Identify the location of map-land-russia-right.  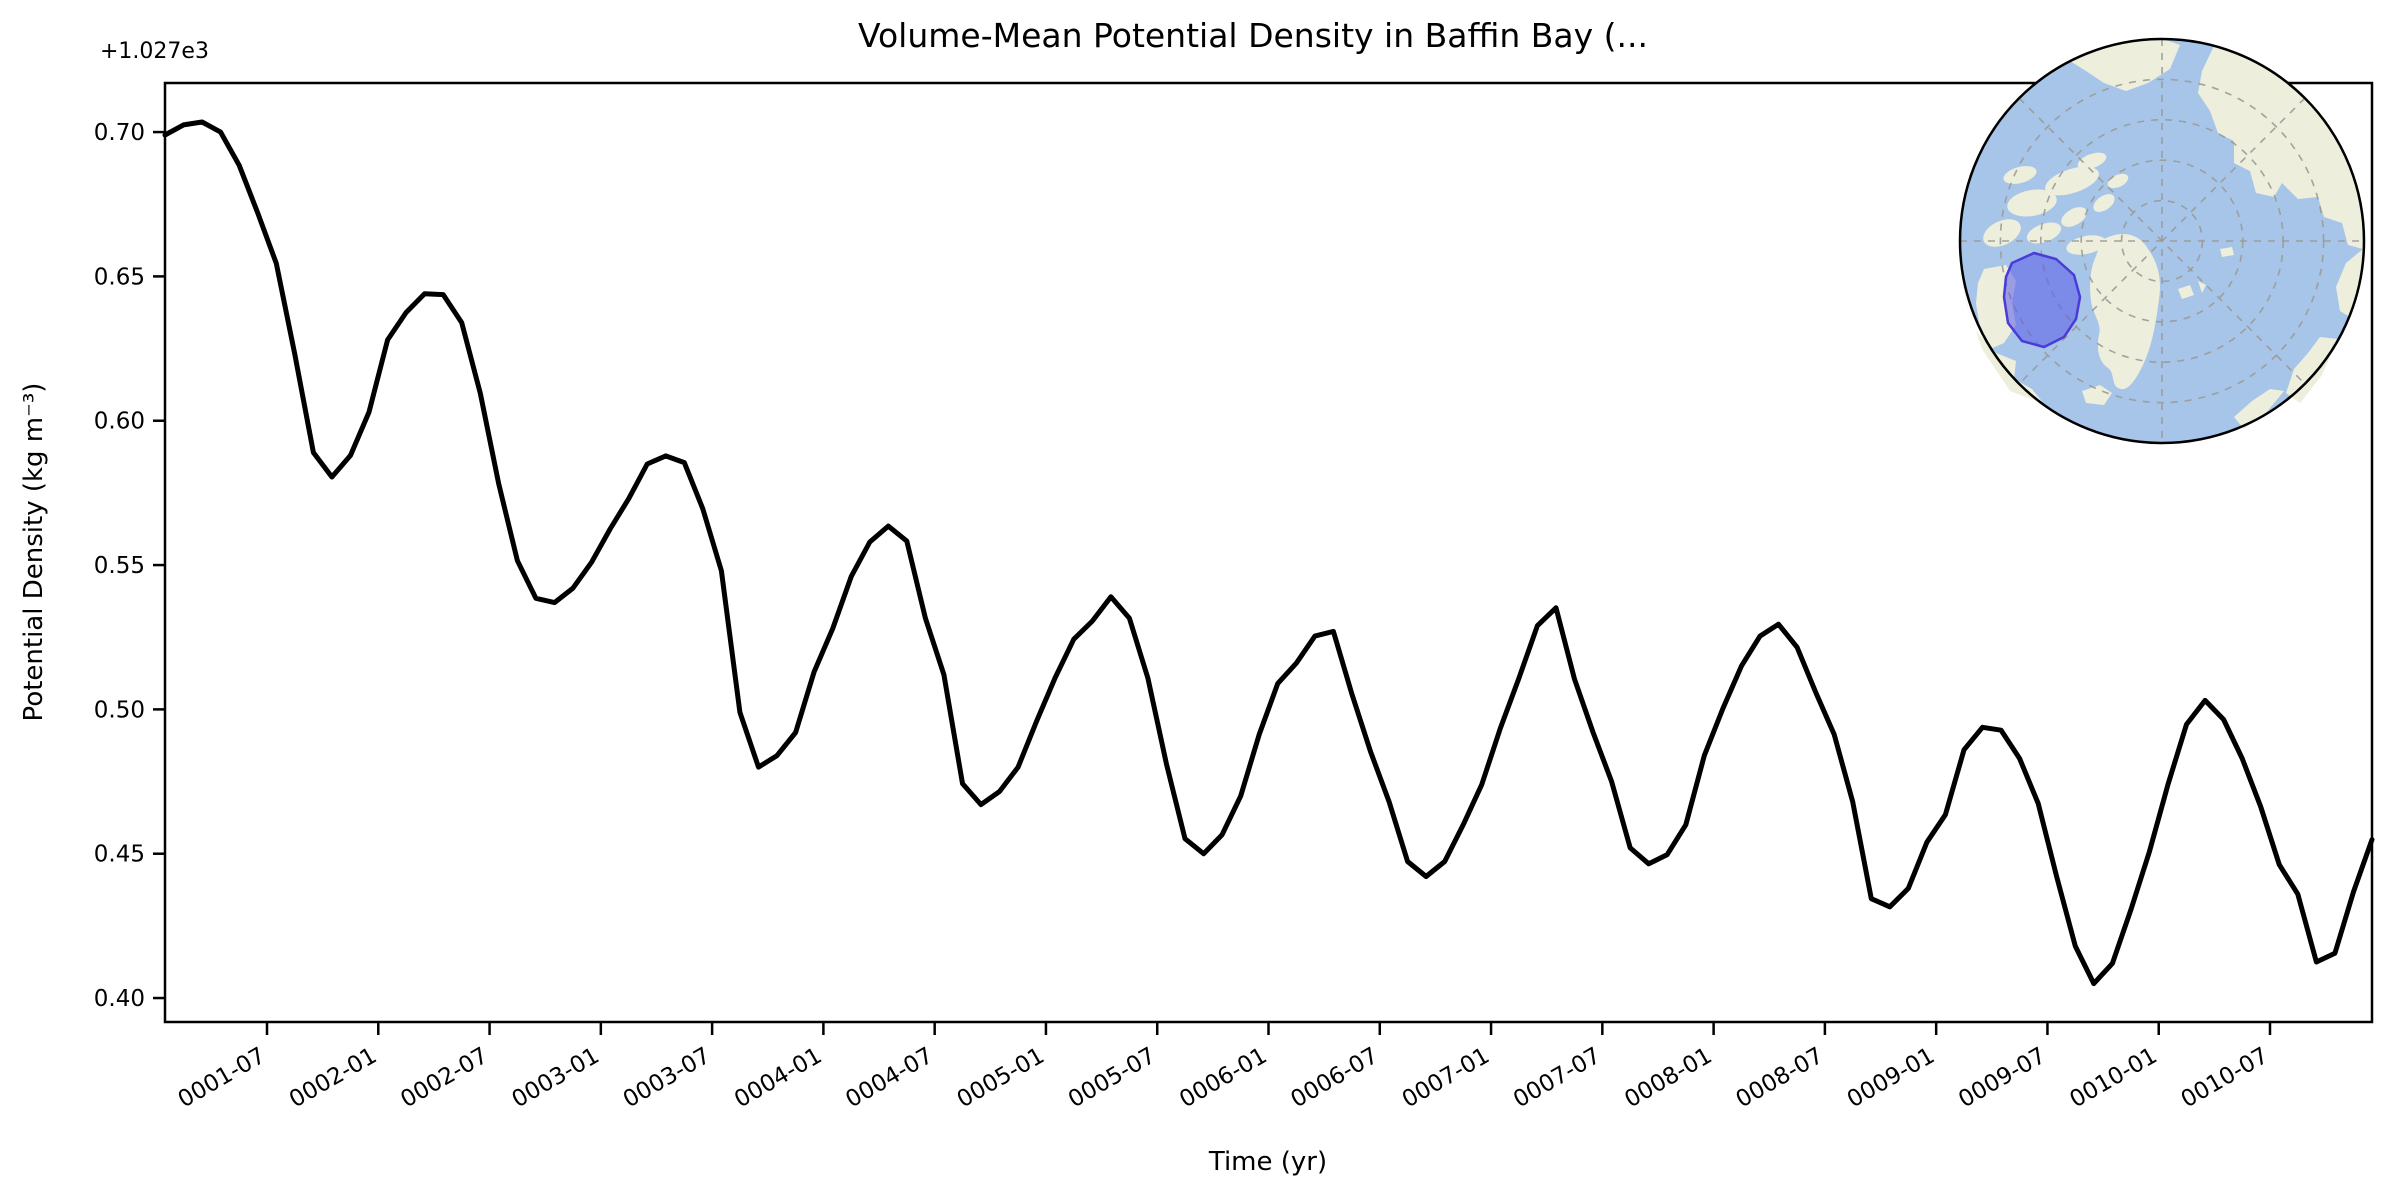
(2349, 283).